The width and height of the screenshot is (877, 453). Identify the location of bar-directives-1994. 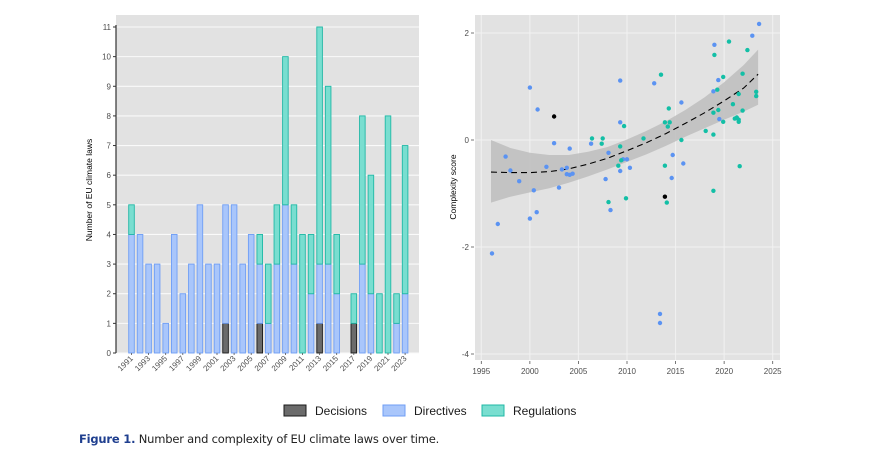
(157, 308).